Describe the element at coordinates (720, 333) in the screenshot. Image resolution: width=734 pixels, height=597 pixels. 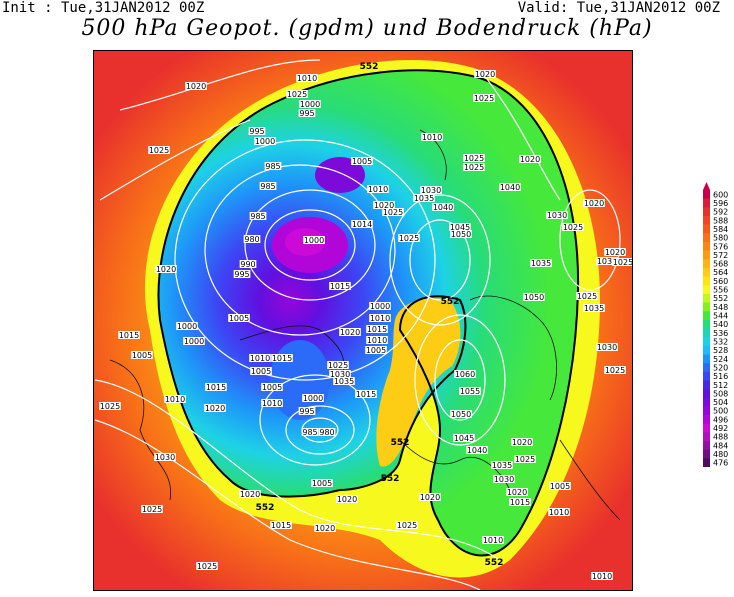
I see `legend-label: 536` at that location.